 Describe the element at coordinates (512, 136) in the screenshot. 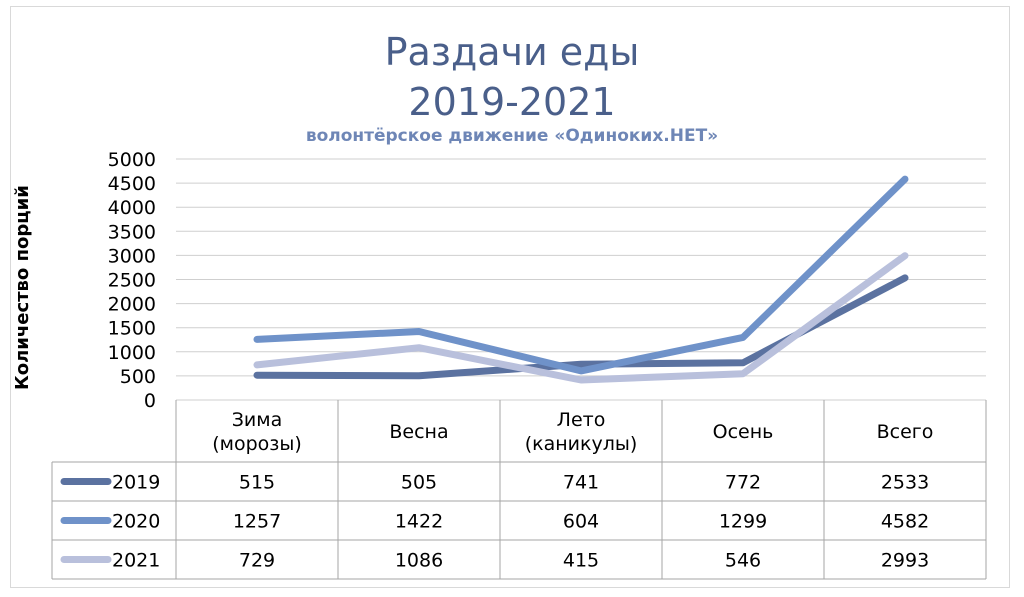

I see `chart-subtitle: волонтёрское движение «Одиноких.НЕТ»` at that location.